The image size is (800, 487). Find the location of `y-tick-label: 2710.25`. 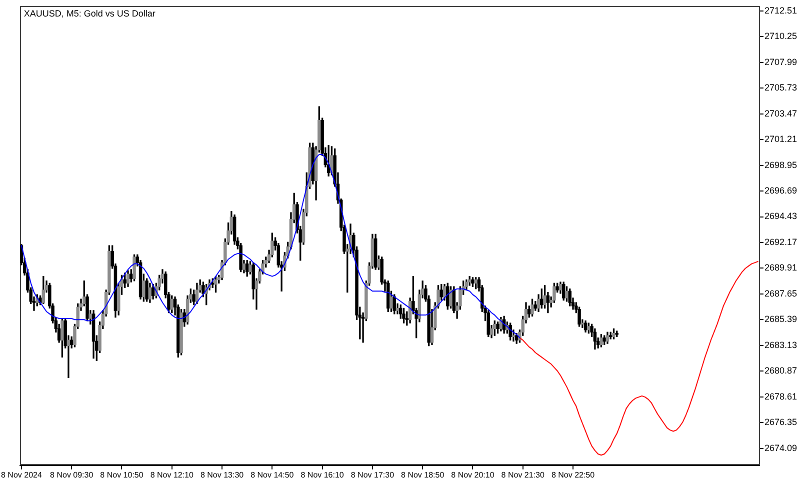

y-tick-label: 2710.25 is located at coordinates (781, 36).